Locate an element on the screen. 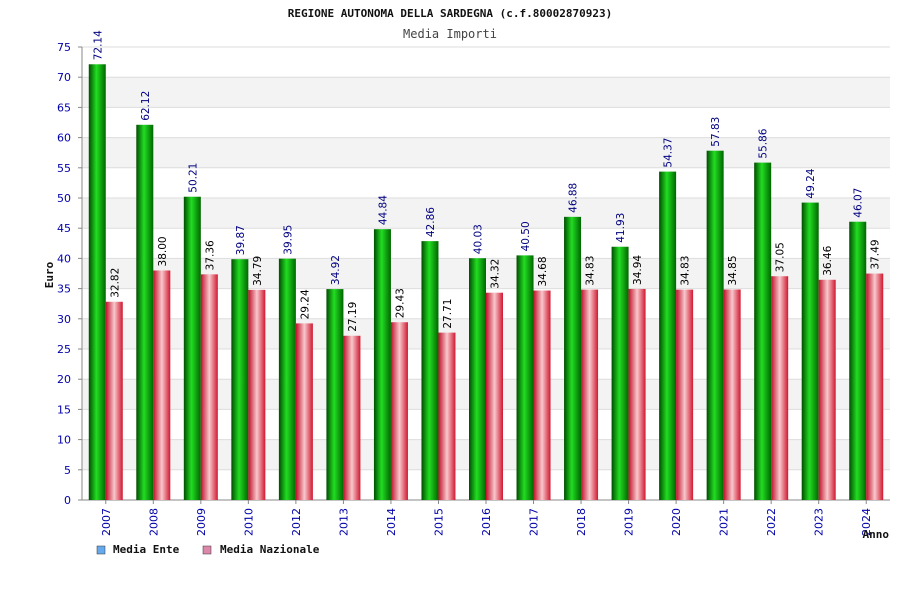 The height and width of the screenshot is (600, 900). legend-swatch-media-ente is located at coordinates (101, 550).